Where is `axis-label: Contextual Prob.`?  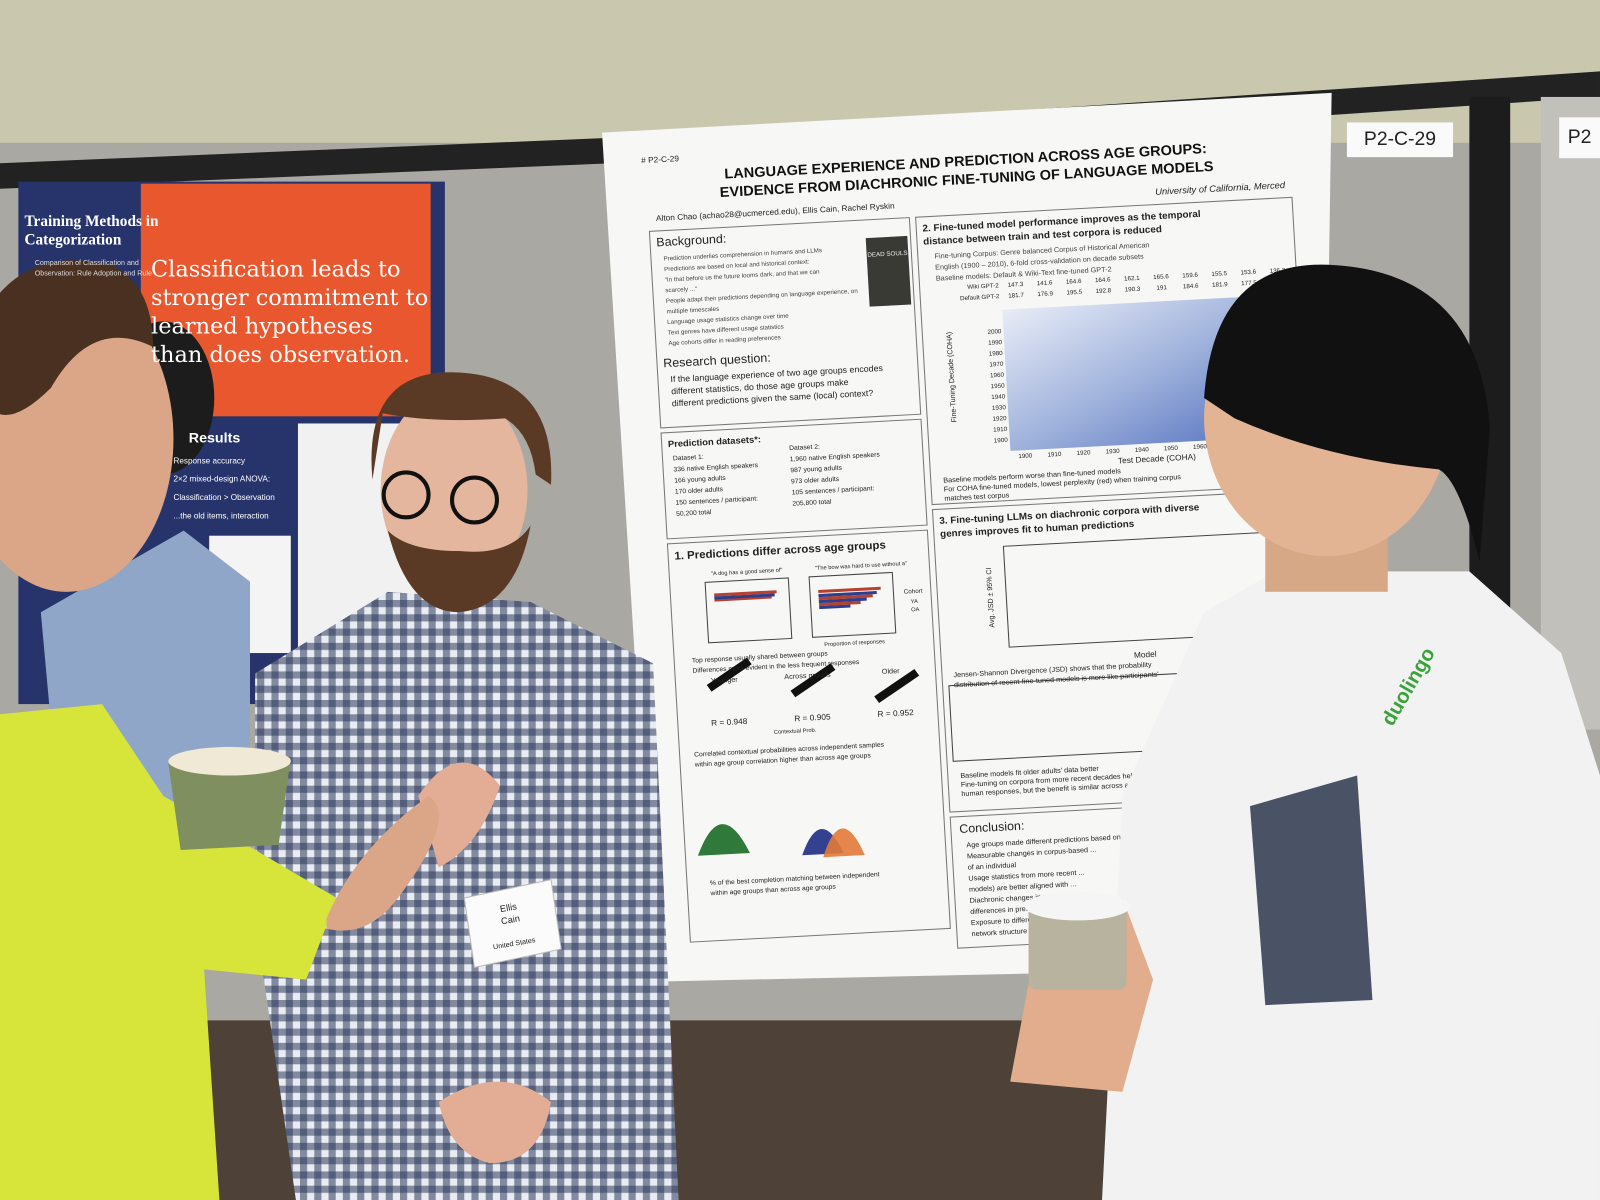
axis-label: Contextual Prob. is located at coordinates (795, 732).